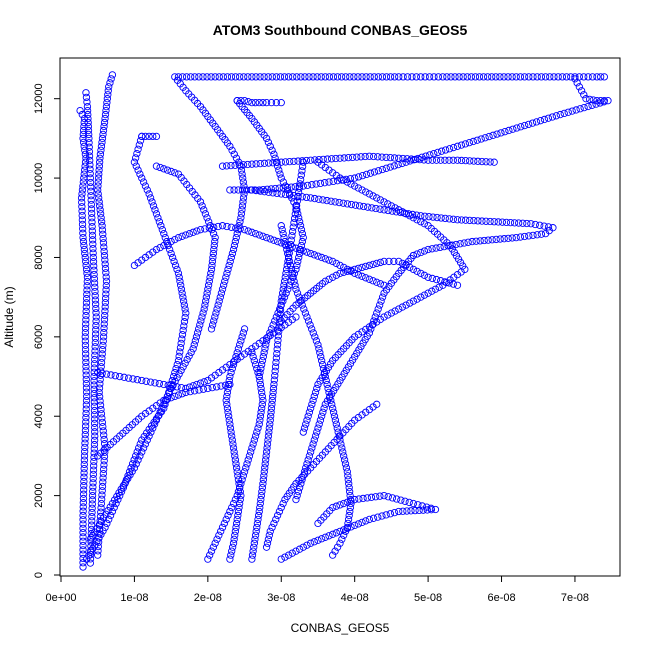 The height and width of the screenshot is (650, 650). Describe the element at coordinates (39, 416) in the screenshot. I see `y-tick-label: 4000` at that location.